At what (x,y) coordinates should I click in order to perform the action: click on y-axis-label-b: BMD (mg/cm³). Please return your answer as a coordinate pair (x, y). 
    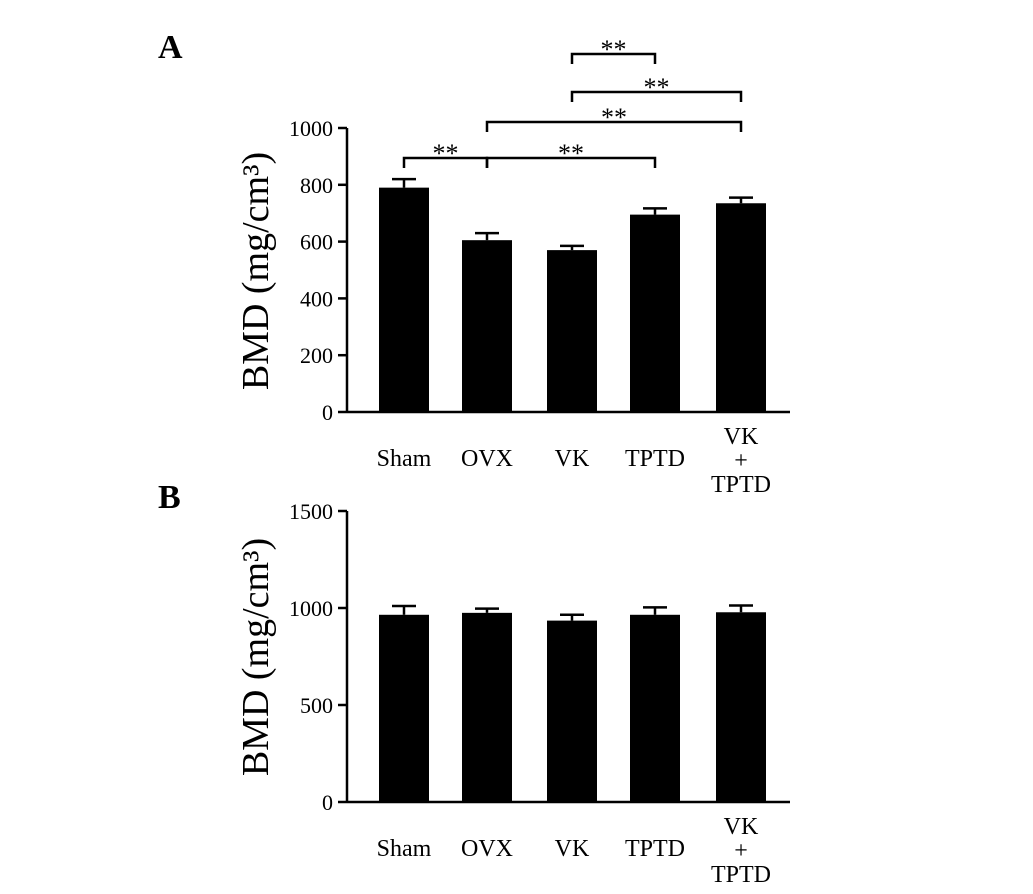
    Looking at the image, I should click on (256, 657).